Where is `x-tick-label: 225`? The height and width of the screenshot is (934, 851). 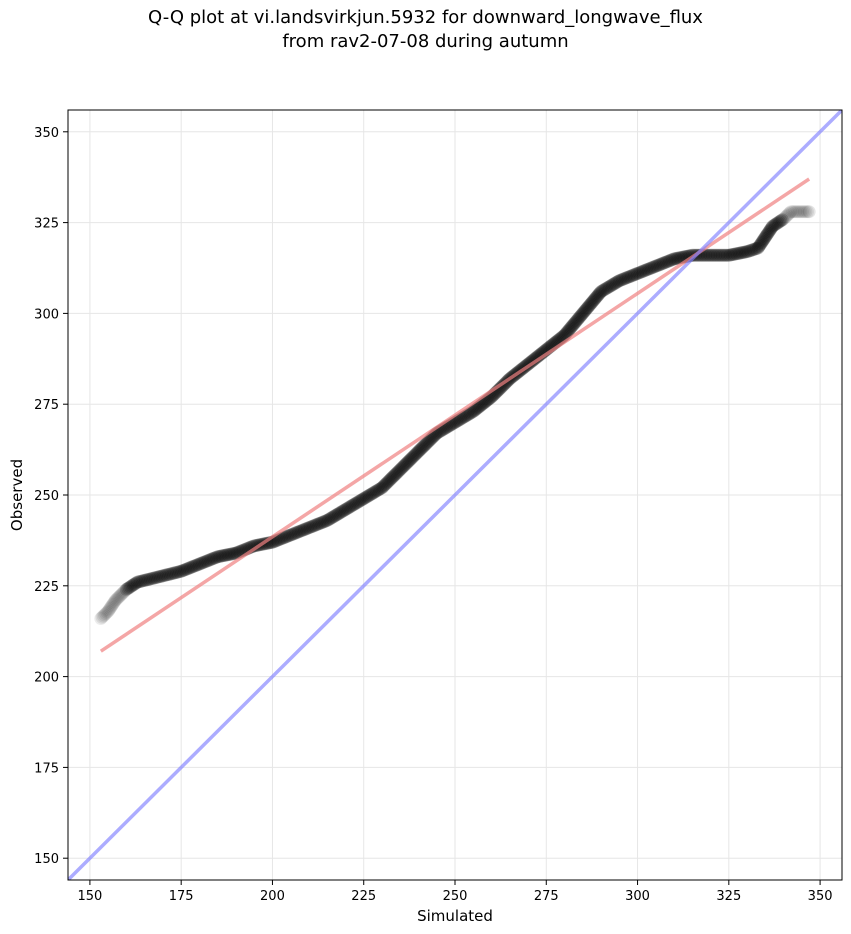
x-tick-label: 225 is located at coordinates (363, 896).